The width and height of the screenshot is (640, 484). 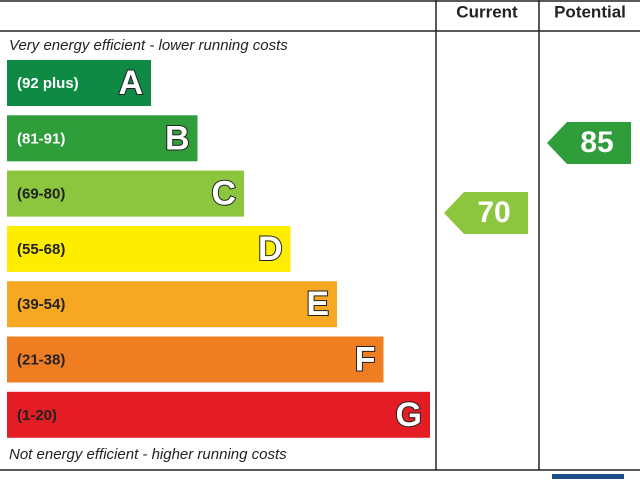 What do you see at coordinates (48, 83) in the screenshot?
I see `band-range: (92 plus)` at bounding box center [48, 83].